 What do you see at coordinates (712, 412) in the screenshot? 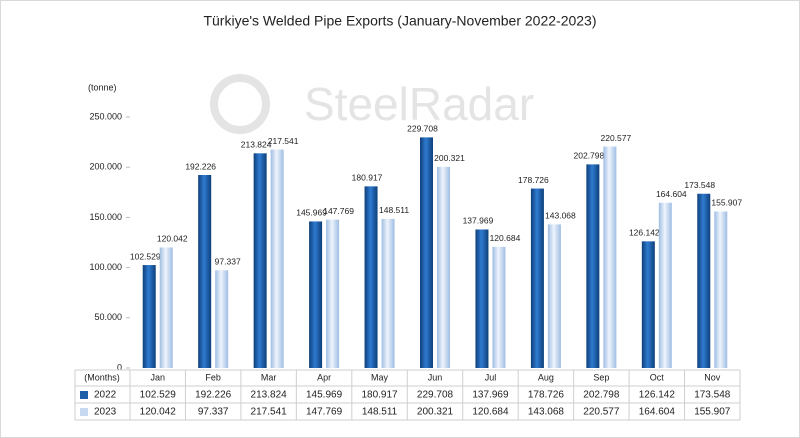
I see `table-value: 155.907` at bounding box center [712, 412].